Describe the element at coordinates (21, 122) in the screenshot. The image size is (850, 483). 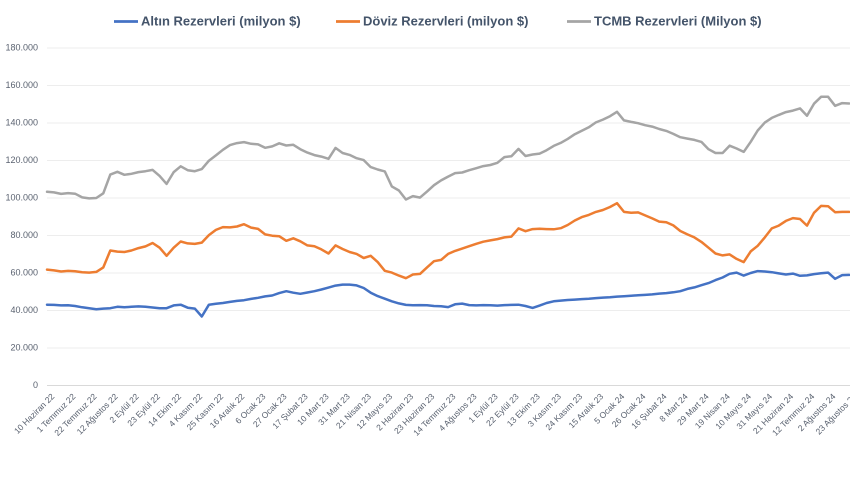
I see `svg-text: 140.000` at that location.